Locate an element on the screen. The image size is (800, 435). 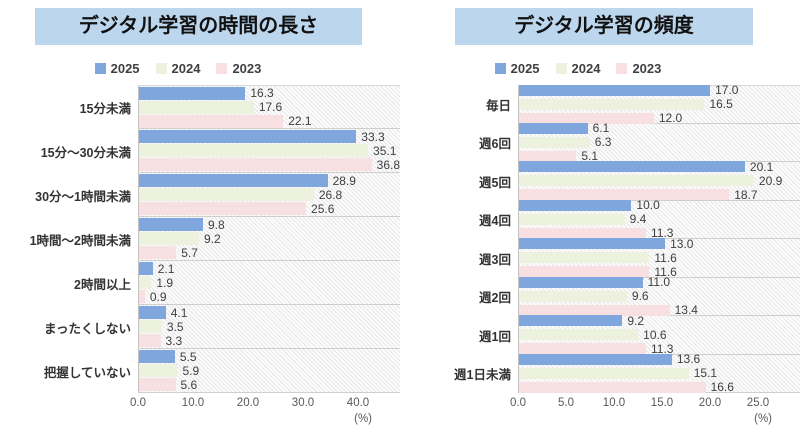
category-row: 週2回 11.0 9.6 13.4 is located at coordinates (600, 296).